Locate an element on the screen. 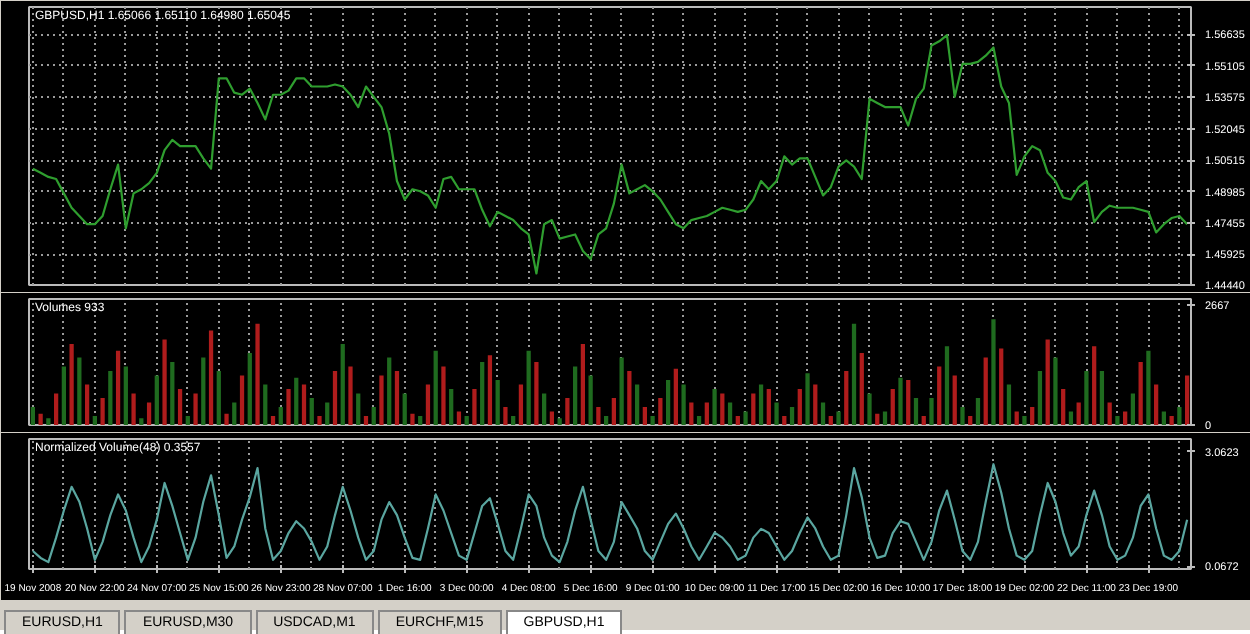  line-series is located at coordinates (610, 513).